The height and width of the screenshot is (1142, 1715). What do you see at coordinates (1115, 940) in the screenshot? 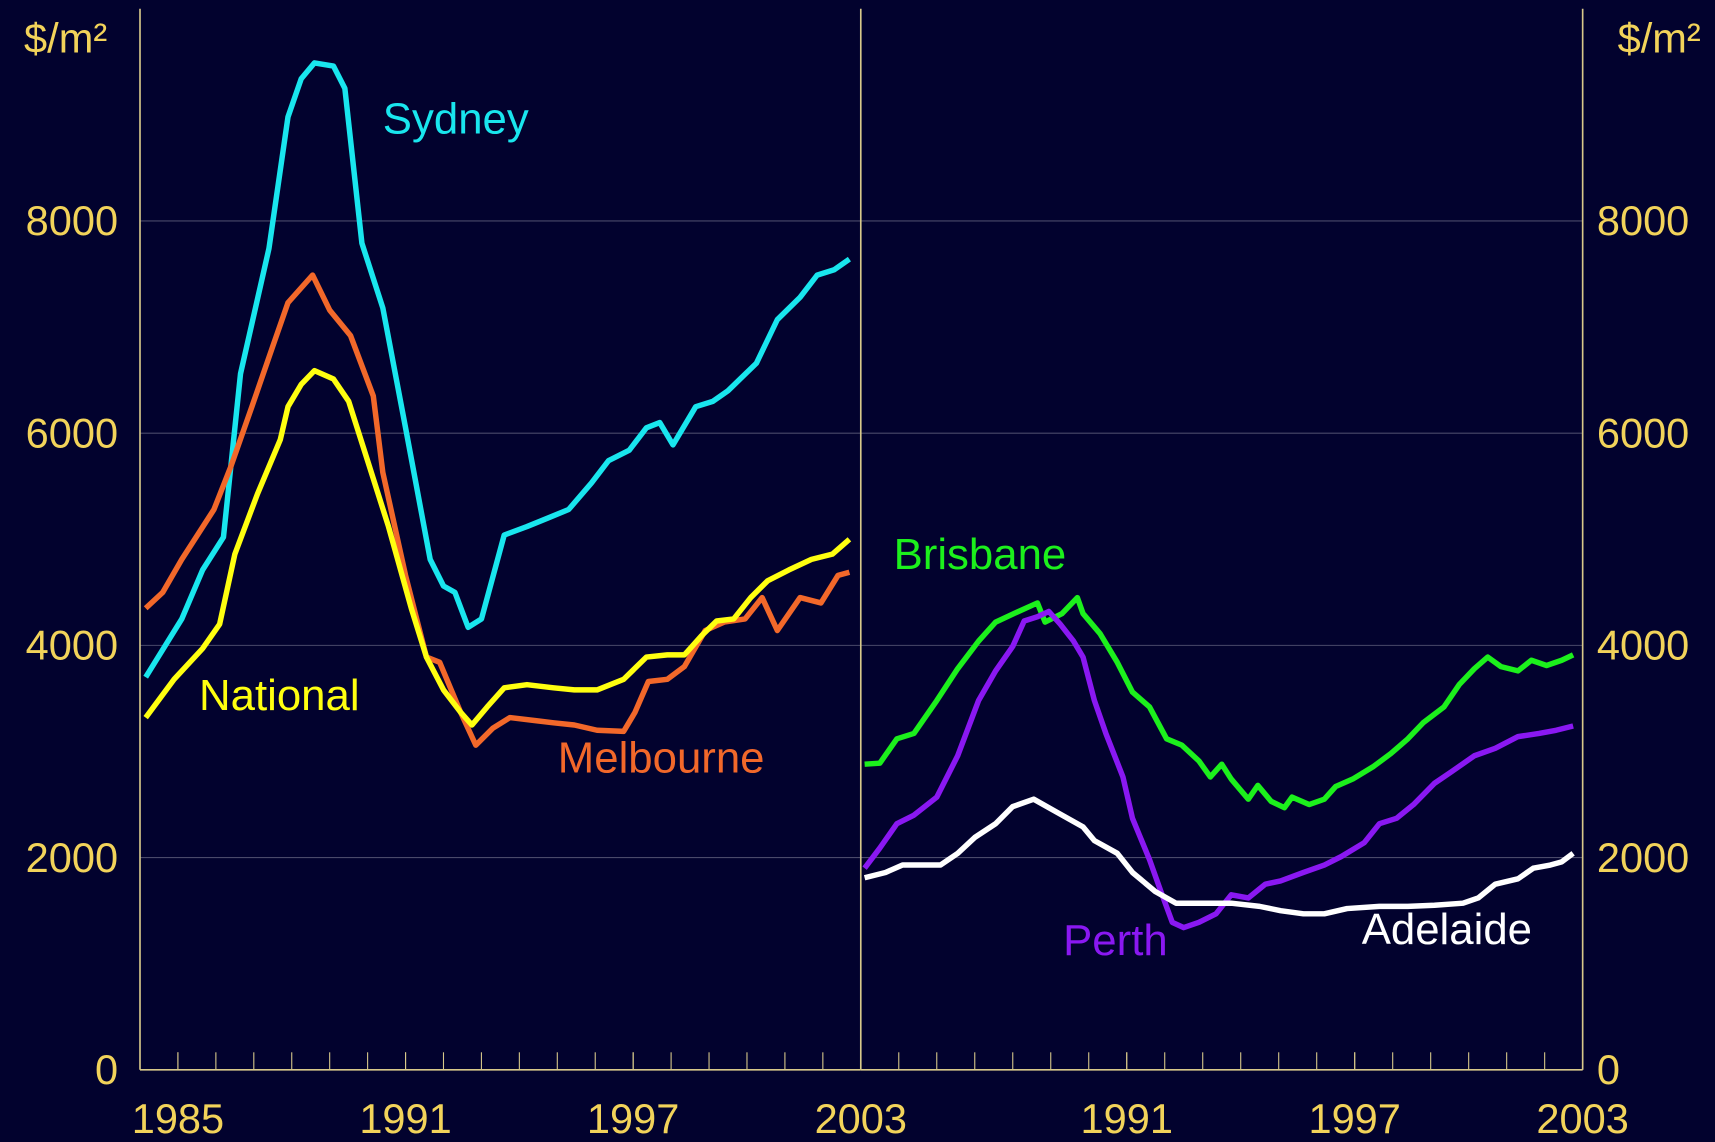
I see `series-label: Perth` at bounding box center [1115, 940].